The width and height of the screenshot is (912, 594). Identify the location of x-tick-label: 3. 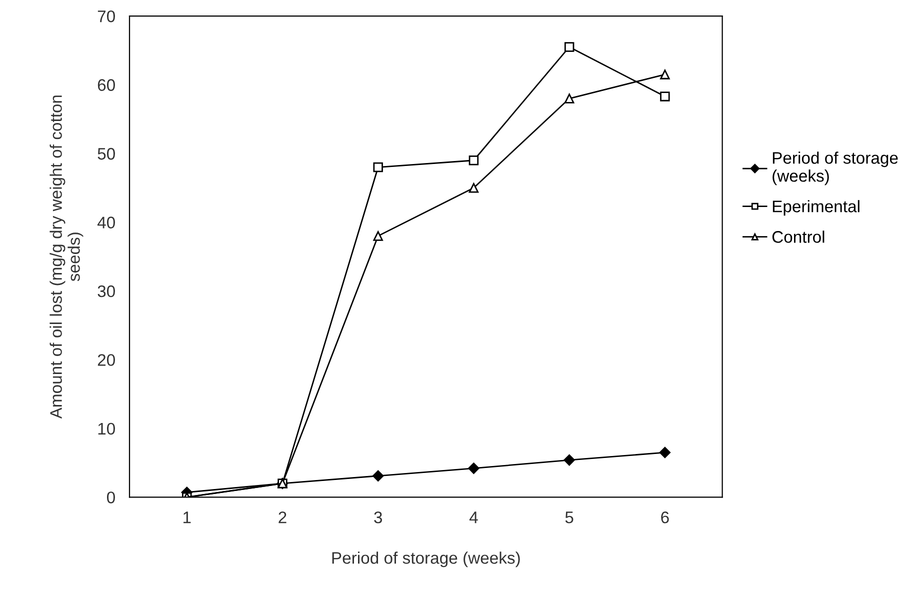
(378, 518).